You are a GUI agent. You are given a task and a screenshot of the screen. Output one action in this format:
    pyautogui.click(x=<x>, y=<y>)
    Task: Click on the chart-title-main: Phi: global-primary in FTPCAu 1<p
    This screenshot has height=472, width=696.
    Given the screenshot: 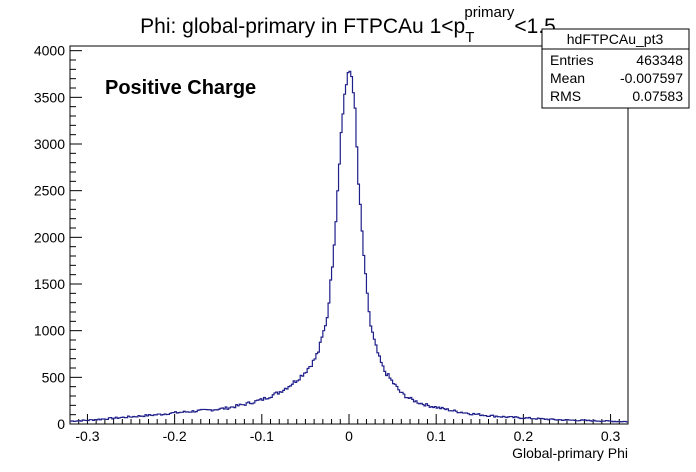 What is the action you would take?
    pyautogui.click(x=302, y=26)
    